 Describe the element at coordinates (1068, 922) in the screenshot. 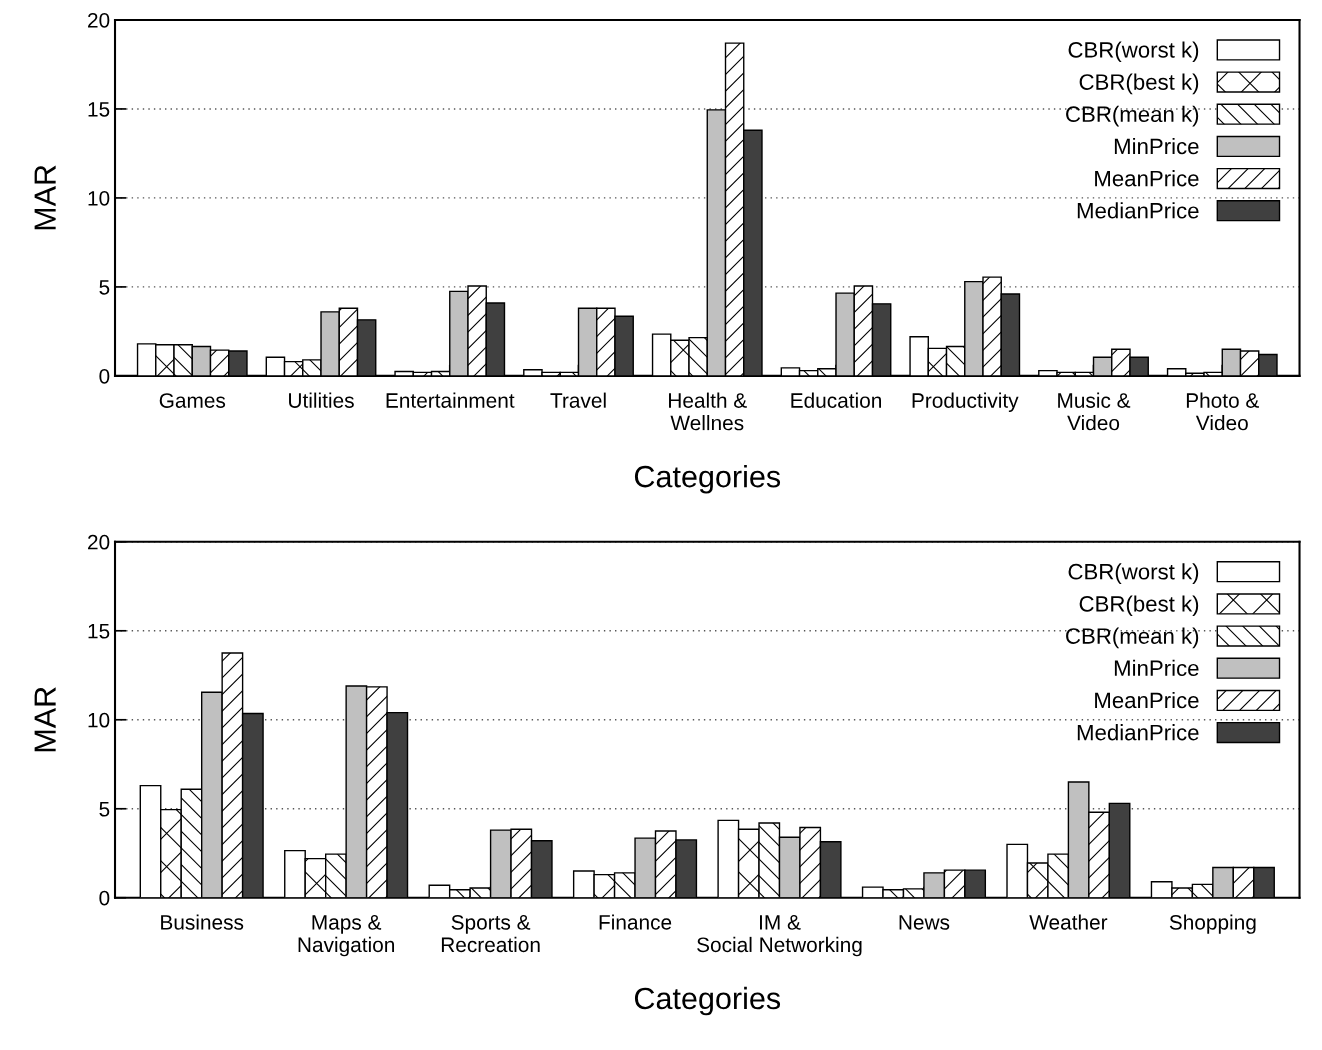

I see `x-tick-label: Weather` at that location.